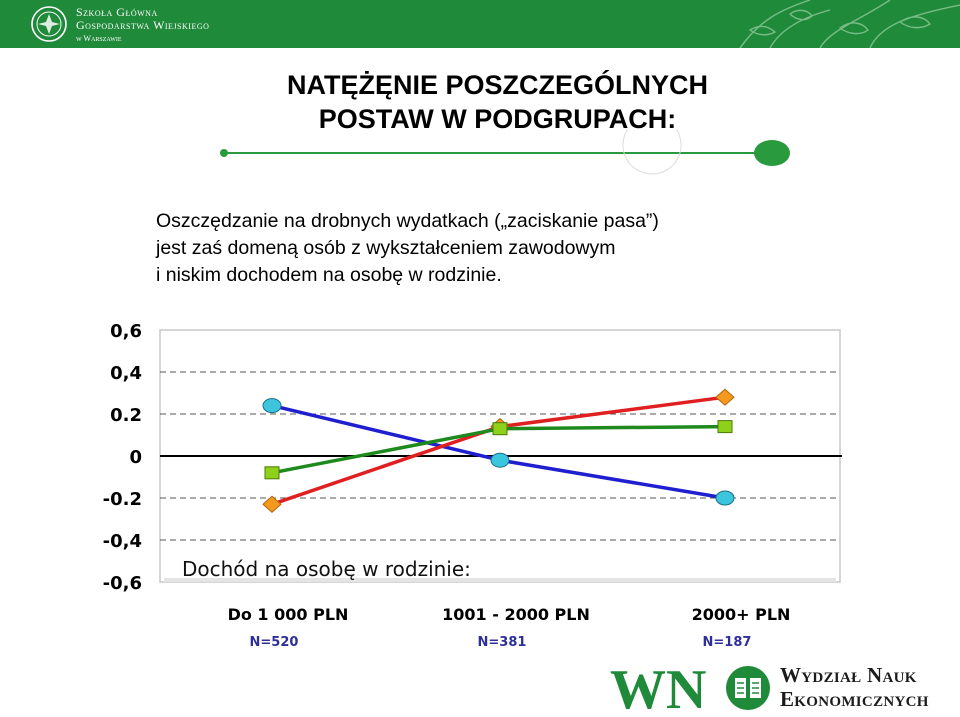  Describe the element at coordinates (497, 119) in the screenshot. I see `title-line2: POSTAW W PODGRUPACH:` at that location.